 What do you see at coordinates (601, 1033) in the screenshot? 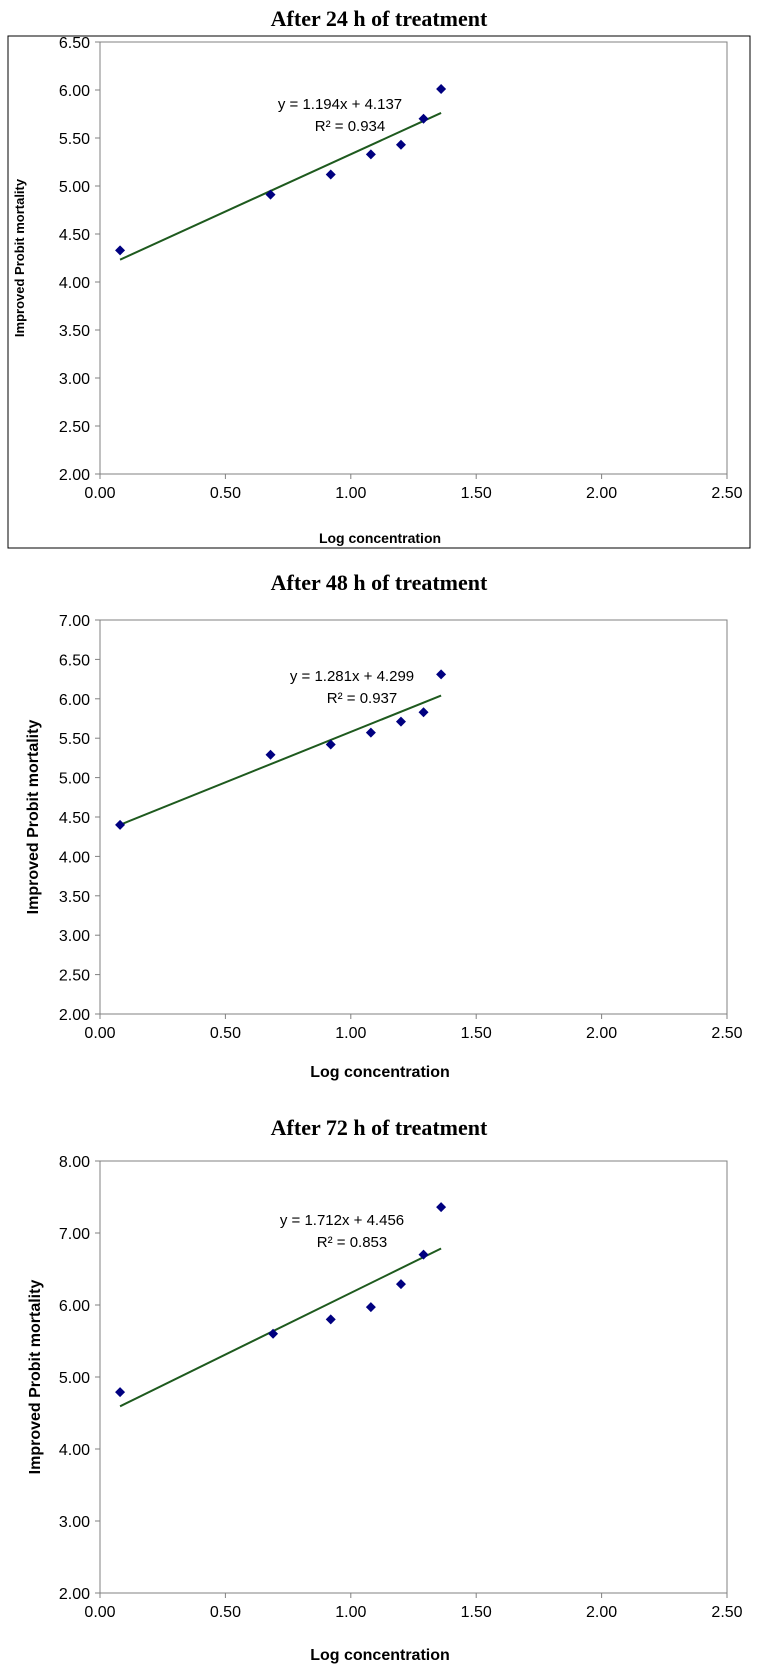
I see `chart-48h-x-tick-label: 2.00` at bounding box center [601, 1033].